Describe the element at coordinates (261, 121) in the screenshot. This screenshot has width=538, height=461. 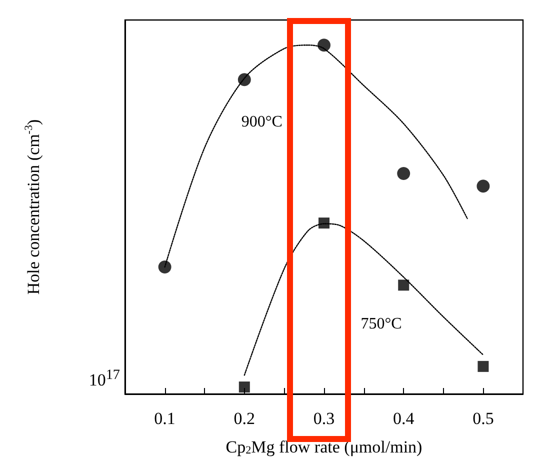
I see `series-label: 900°C` at that location.